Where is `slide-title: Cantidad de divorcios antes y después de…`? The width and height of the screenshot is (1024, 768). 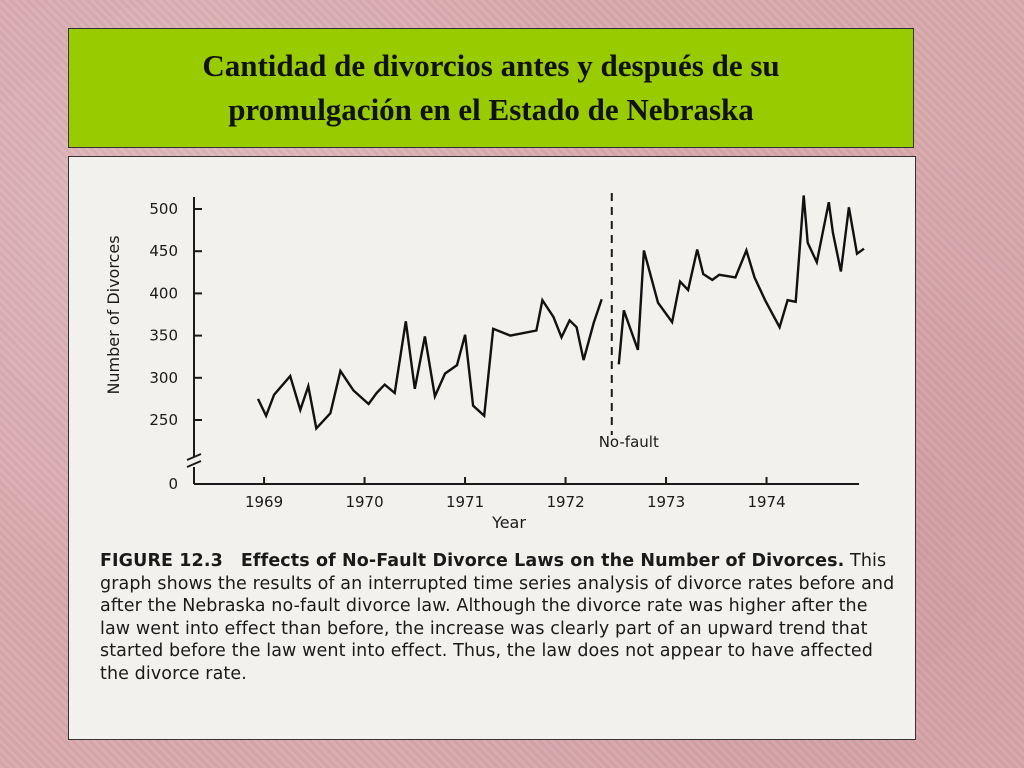
slide-title: Cantidad de divorcios antes y después de… is located at coordinates (491, 87).